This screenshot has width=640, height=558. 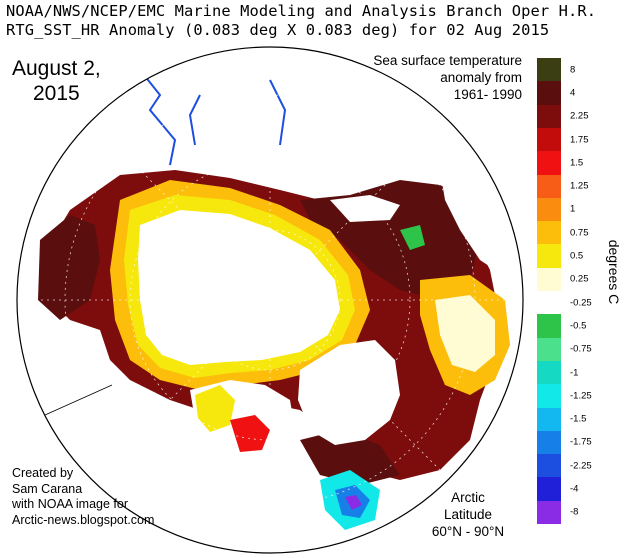 I want to click on legend-tick-label: 1, so click(x=573, y=209).